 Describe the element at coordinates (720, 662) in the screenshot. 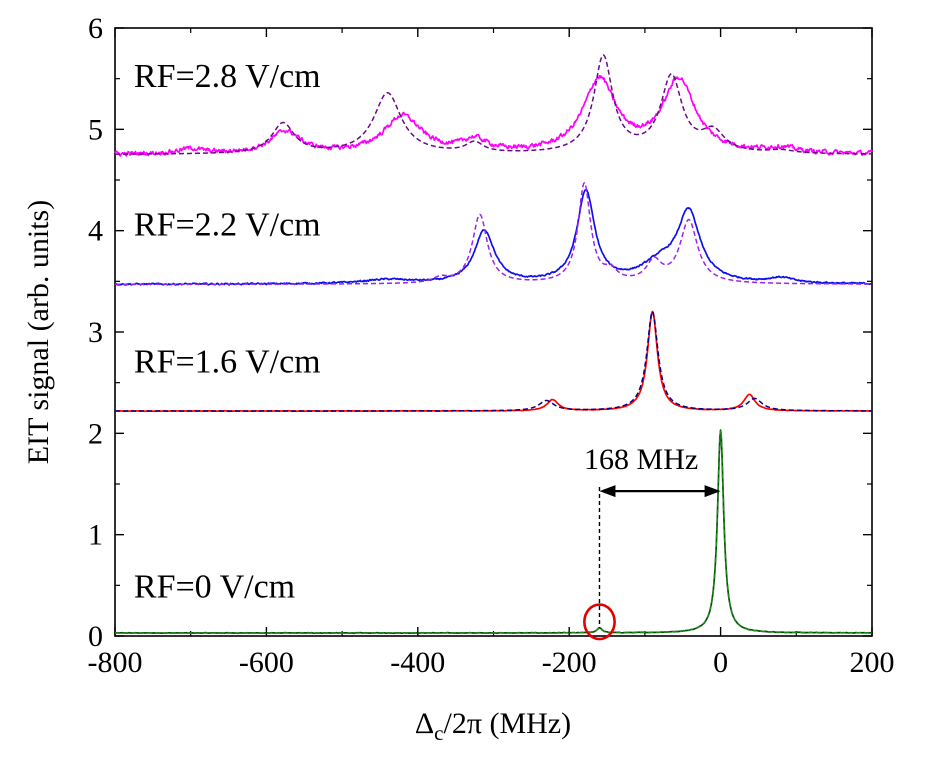

I see `x-tick-label: 0` at that location.